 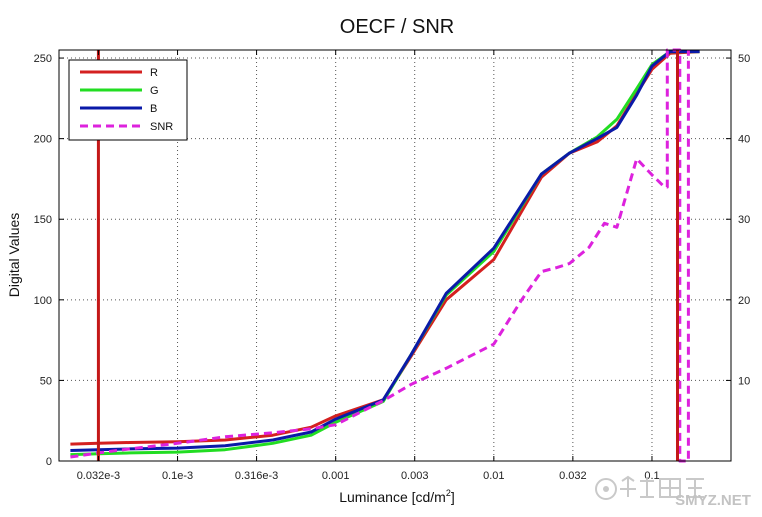 What do you see at coordinates (49, 260) in the screenshot?
I see `y-axis-left: 0 50 100 150 200 250` at bounding box center [49, 260].